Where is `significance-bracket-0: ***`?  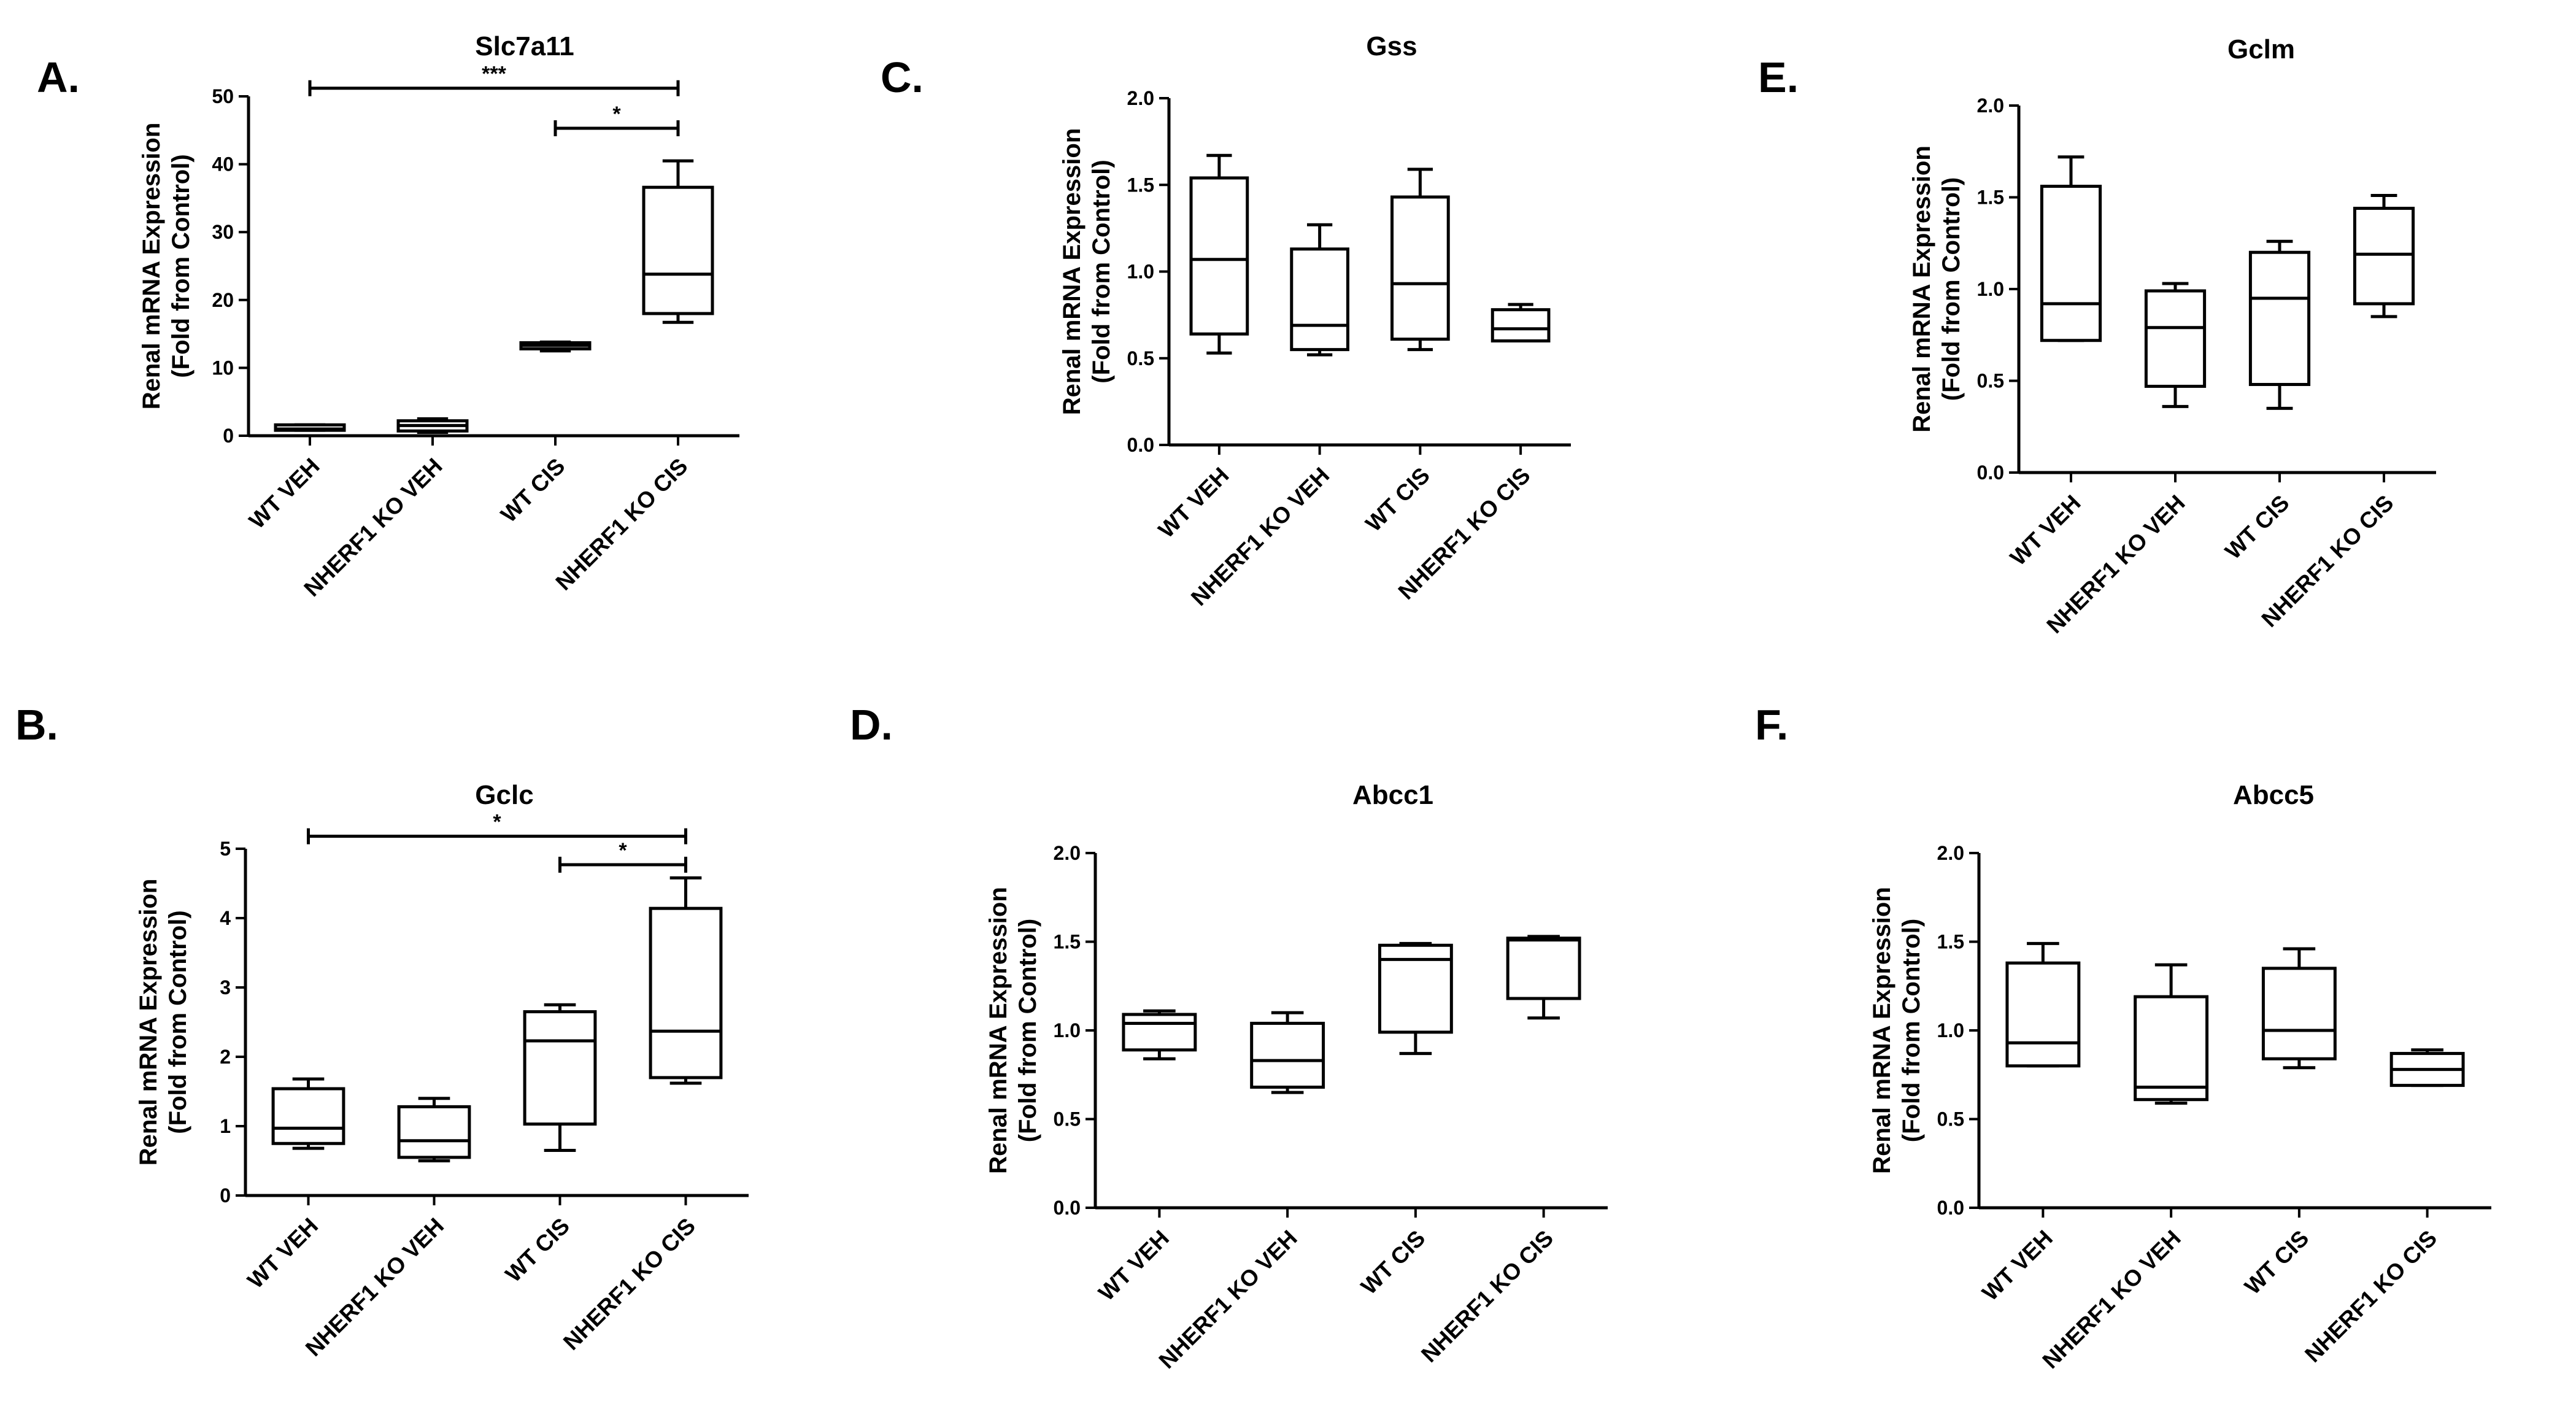
significance-bracket-0: *** is located at coordinates (494, 79).